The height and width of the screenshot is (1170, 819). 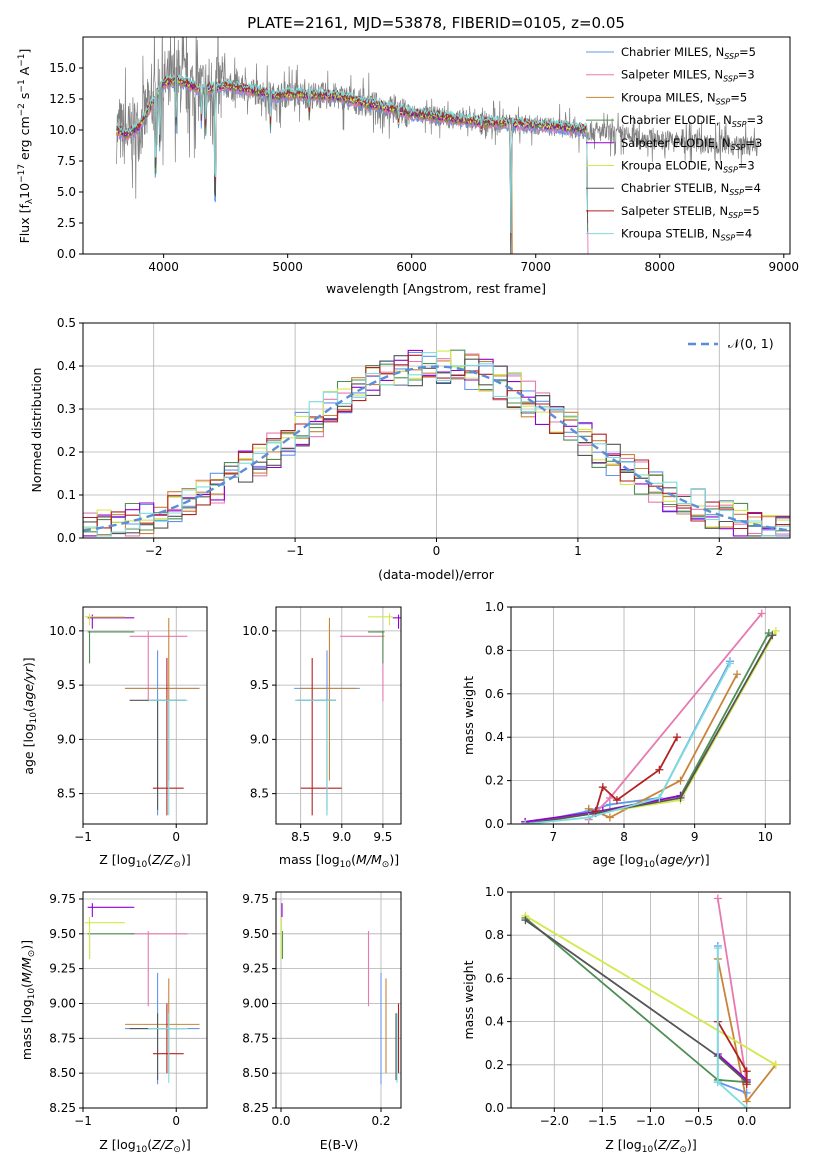 I want to click on legend-text: Kroupa STELIB, N, so click(x=671, y=234).